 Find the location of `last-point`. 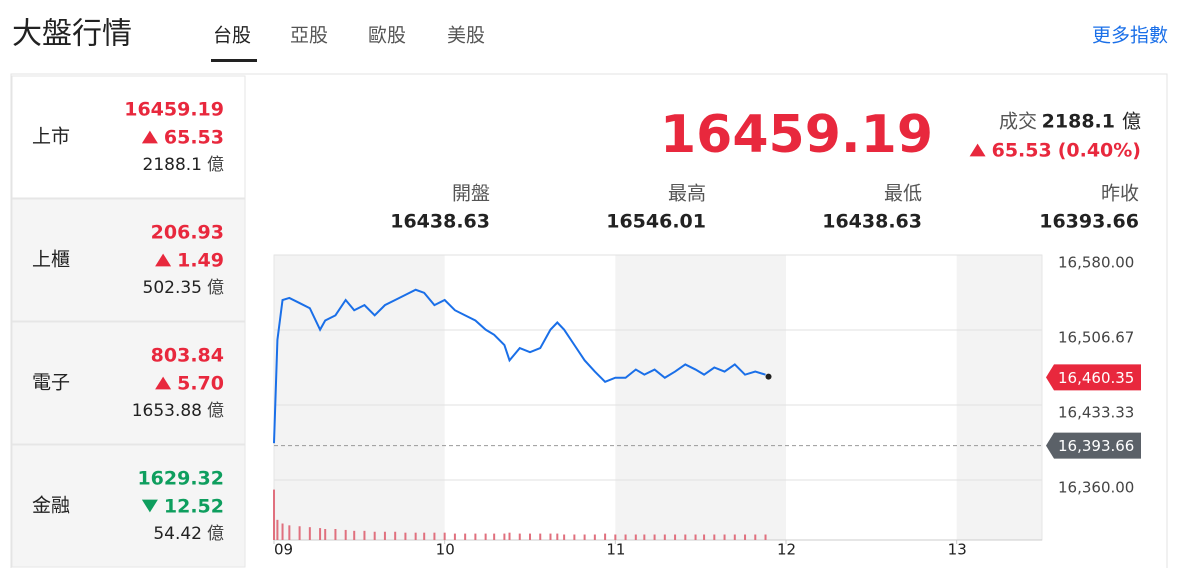

last-point is located at coordinates (768, 376).